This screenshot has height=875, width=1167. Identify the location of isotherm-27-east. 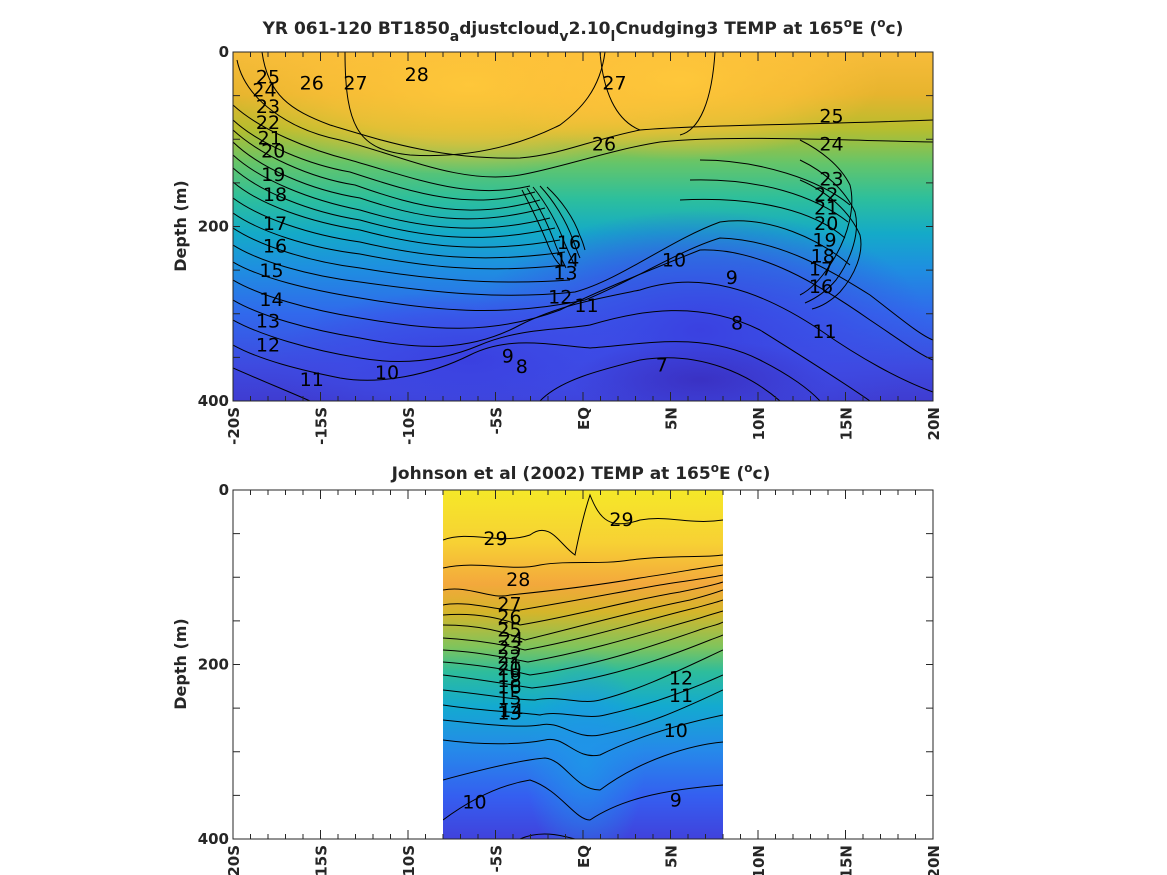
(697, 94).